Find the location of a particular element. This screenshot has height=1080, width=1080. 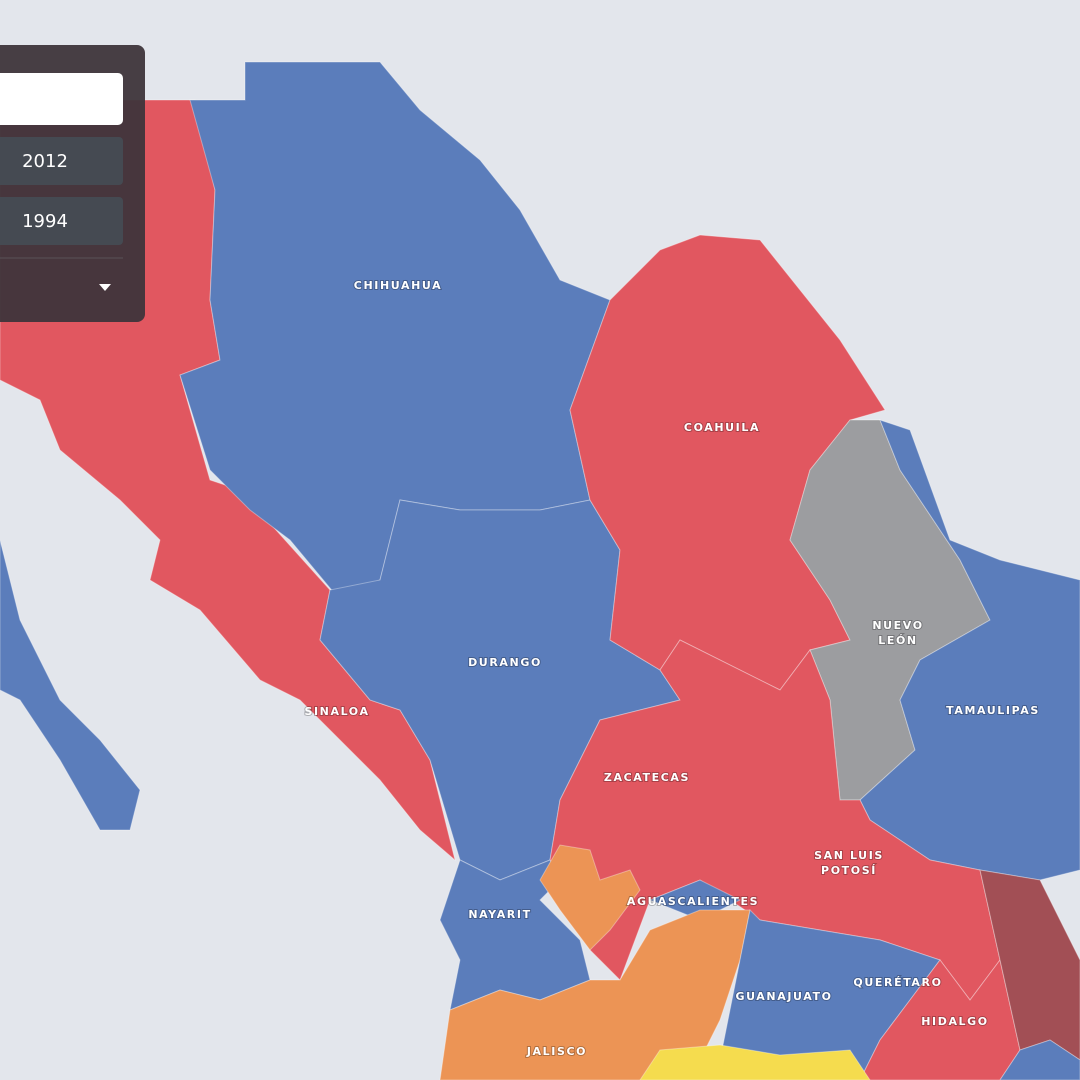

year-label: 1994 is located at coordinates (45, 221).